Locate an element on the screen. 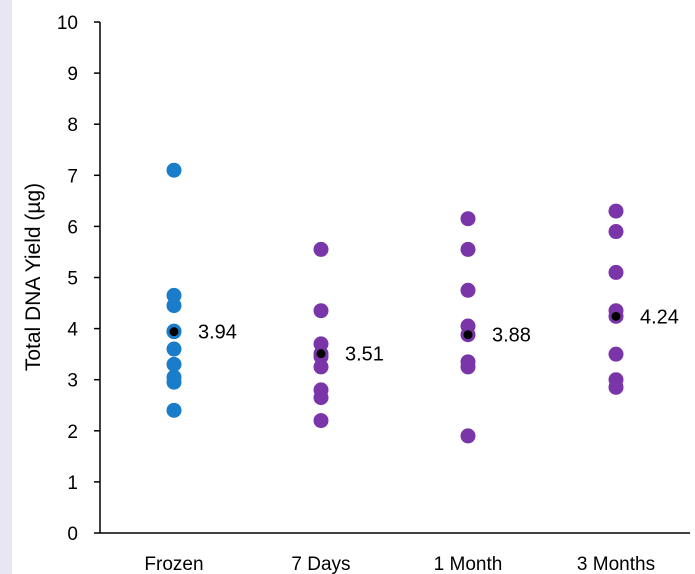 Image resolution: width=695 pixels, height=574 pixels. x-tick-label: 1 Month is located at coordinates (468, 564).